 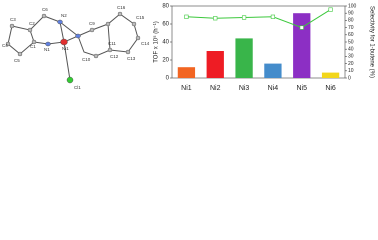 I want to click on line, so click(x=258, y=19).